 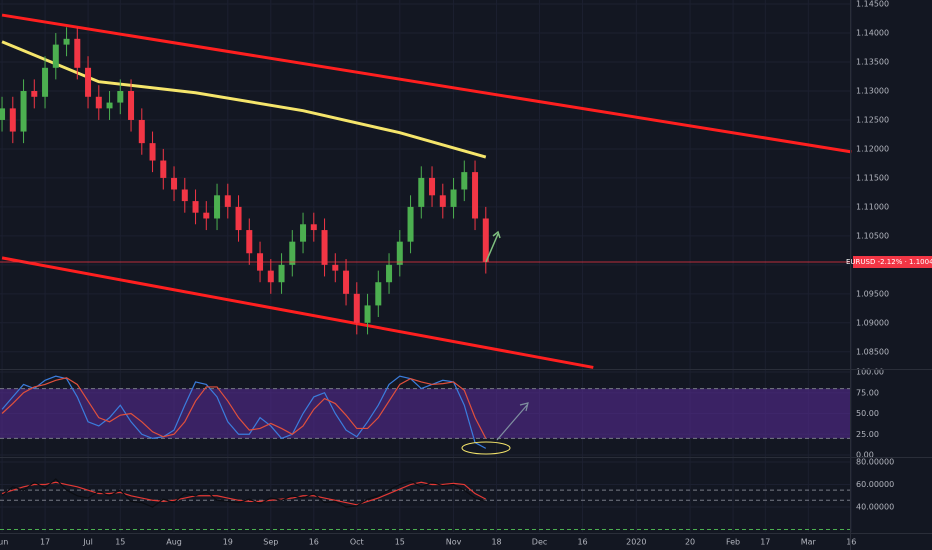 I want to click on x-tick-label: Mar, so click(x=809, y=542).